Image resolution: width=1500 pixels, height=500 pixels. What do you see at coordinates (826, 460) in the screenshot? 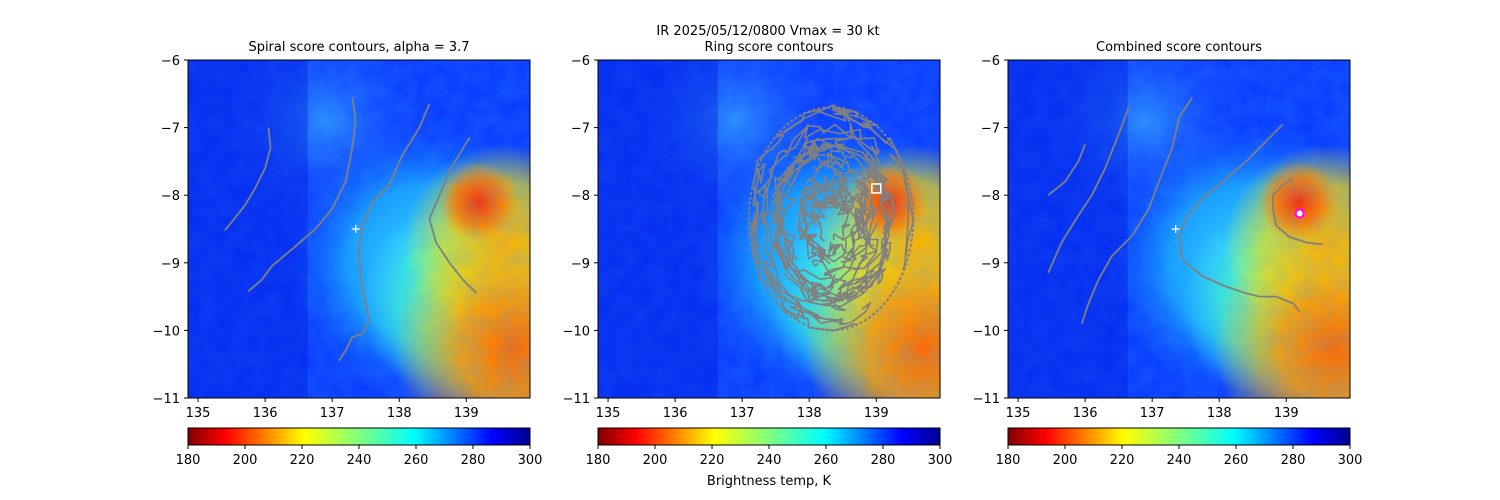
I see `colorbar-tick-label: 260` at bounding box center [826, 460].